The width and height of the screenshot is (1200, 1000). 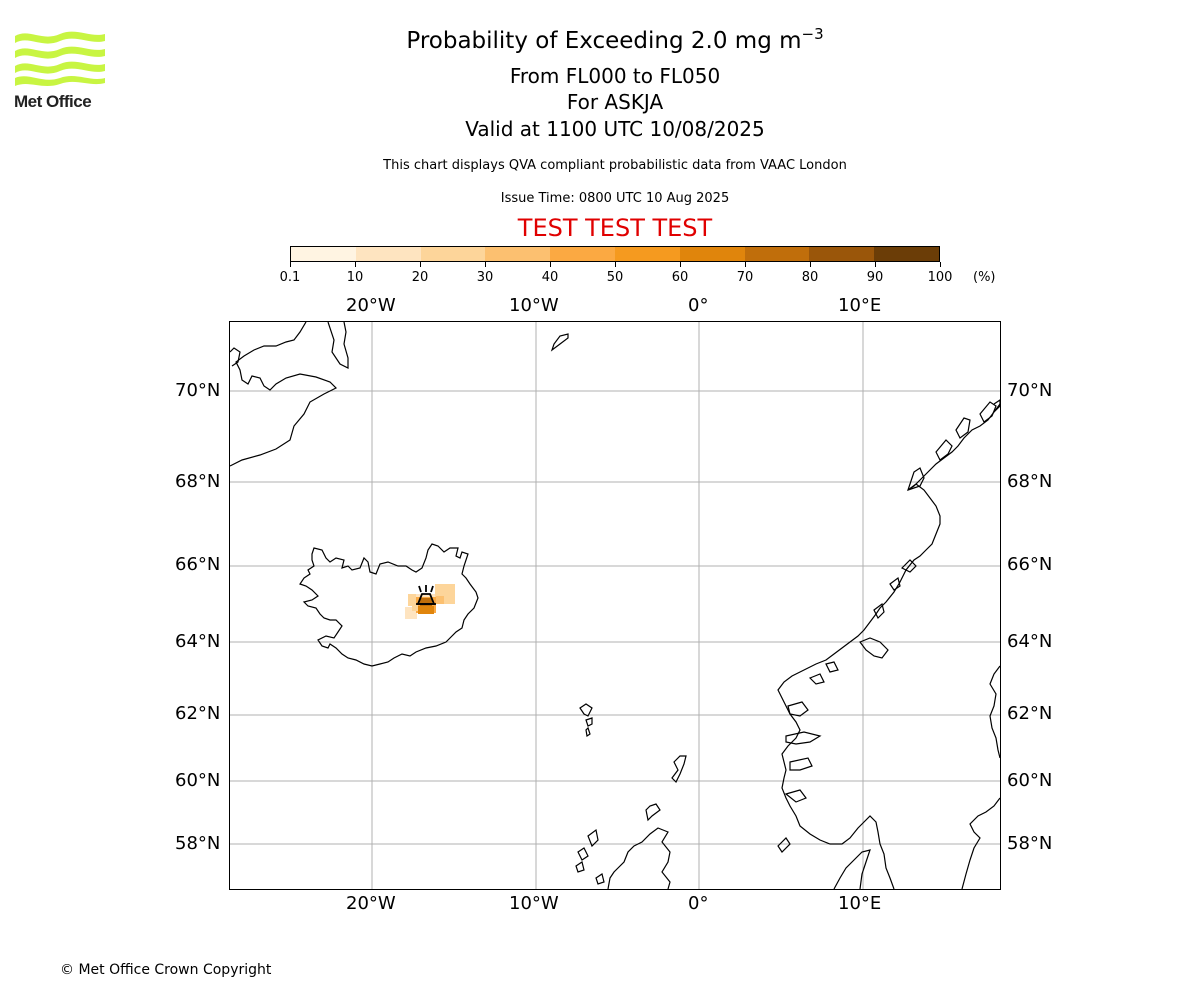 I want to click on lat-label-right: 70°N, so click(x=1030, y=390).